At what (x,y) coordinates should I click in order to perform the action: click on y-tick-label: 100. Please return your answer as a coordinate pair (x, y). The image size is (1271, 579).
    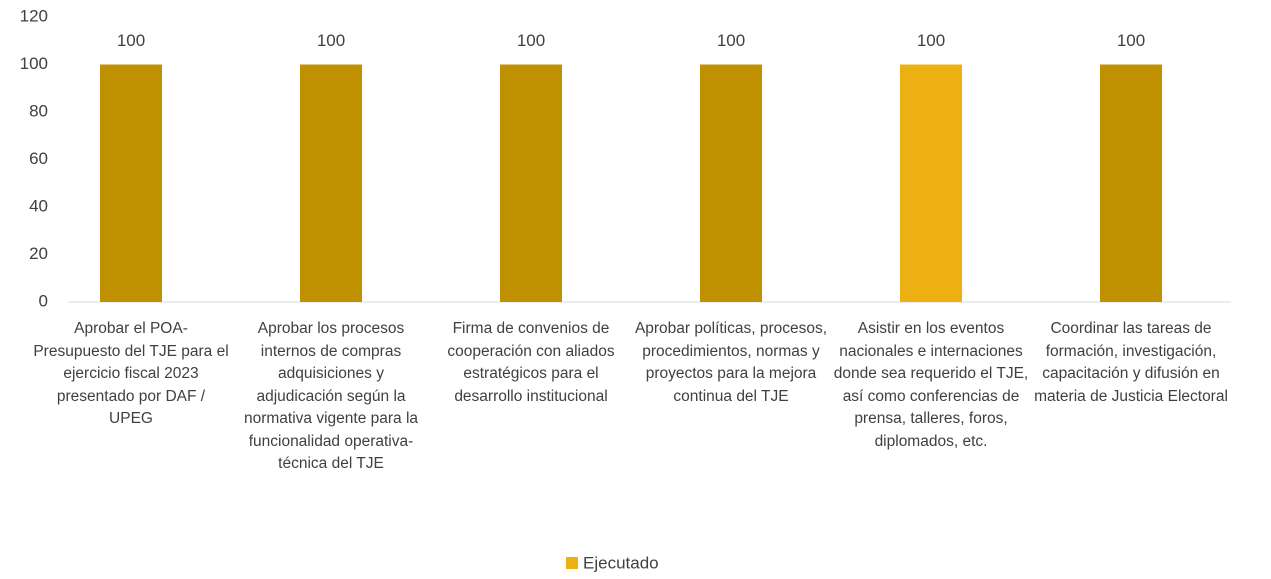
    Looking at the image, I should click on (34, 63).